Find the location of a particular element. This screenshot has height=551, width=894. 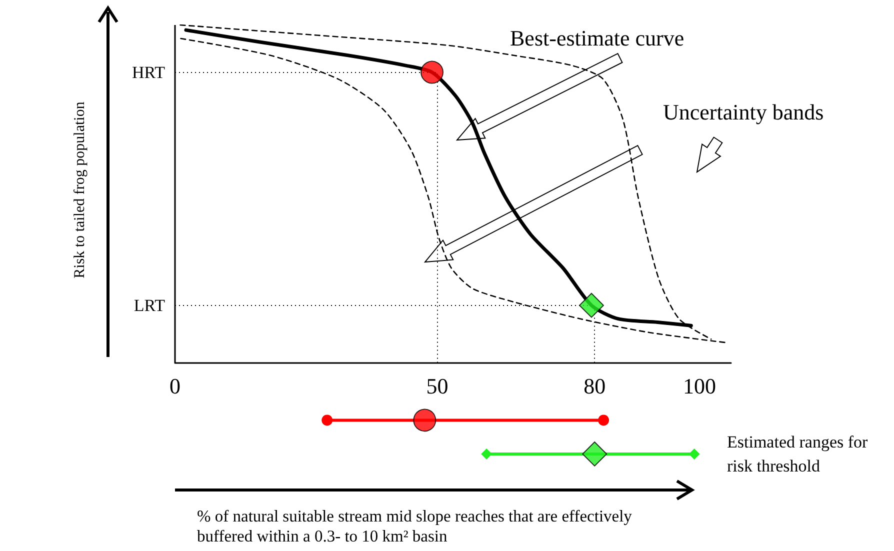

ref-line-label: LRT is located at coordinates (150, 305).